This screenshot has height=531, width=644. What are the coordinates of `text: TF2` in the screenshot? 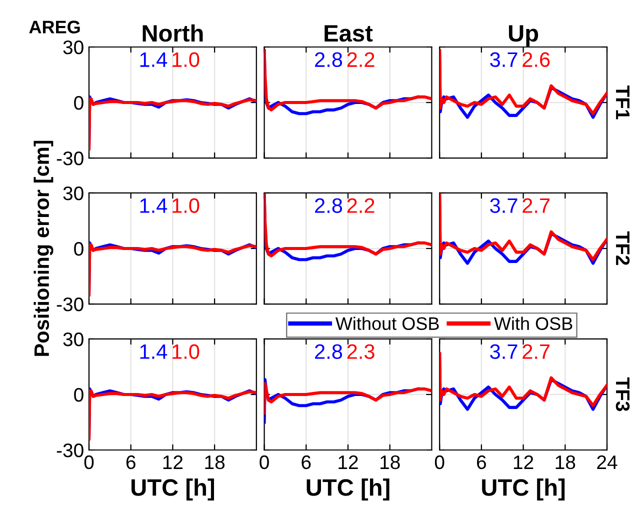 It's located at (623, 248).